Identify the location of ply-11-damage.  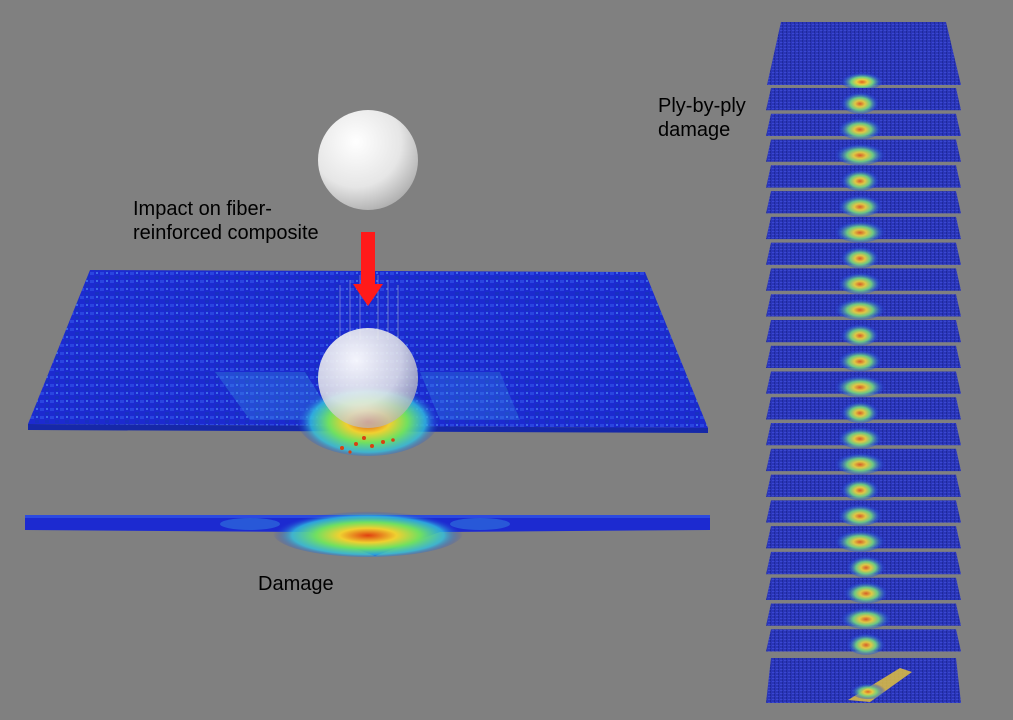
(860, 333).